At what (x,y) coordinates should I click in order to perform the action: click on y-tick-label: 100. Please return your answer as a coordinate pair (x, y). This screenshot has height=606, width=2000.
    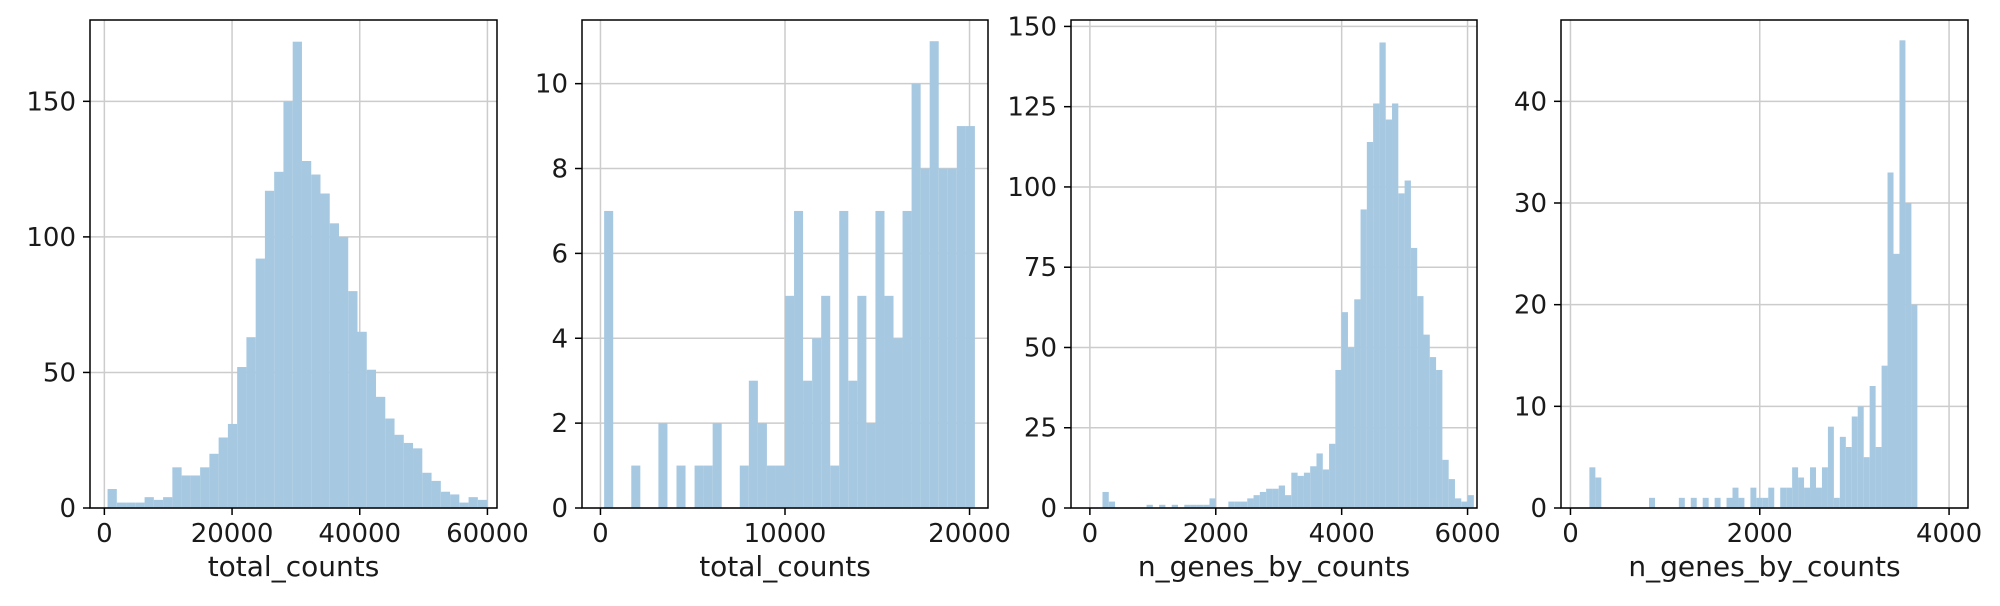
    Looking at the image, I should click on (51, 238).